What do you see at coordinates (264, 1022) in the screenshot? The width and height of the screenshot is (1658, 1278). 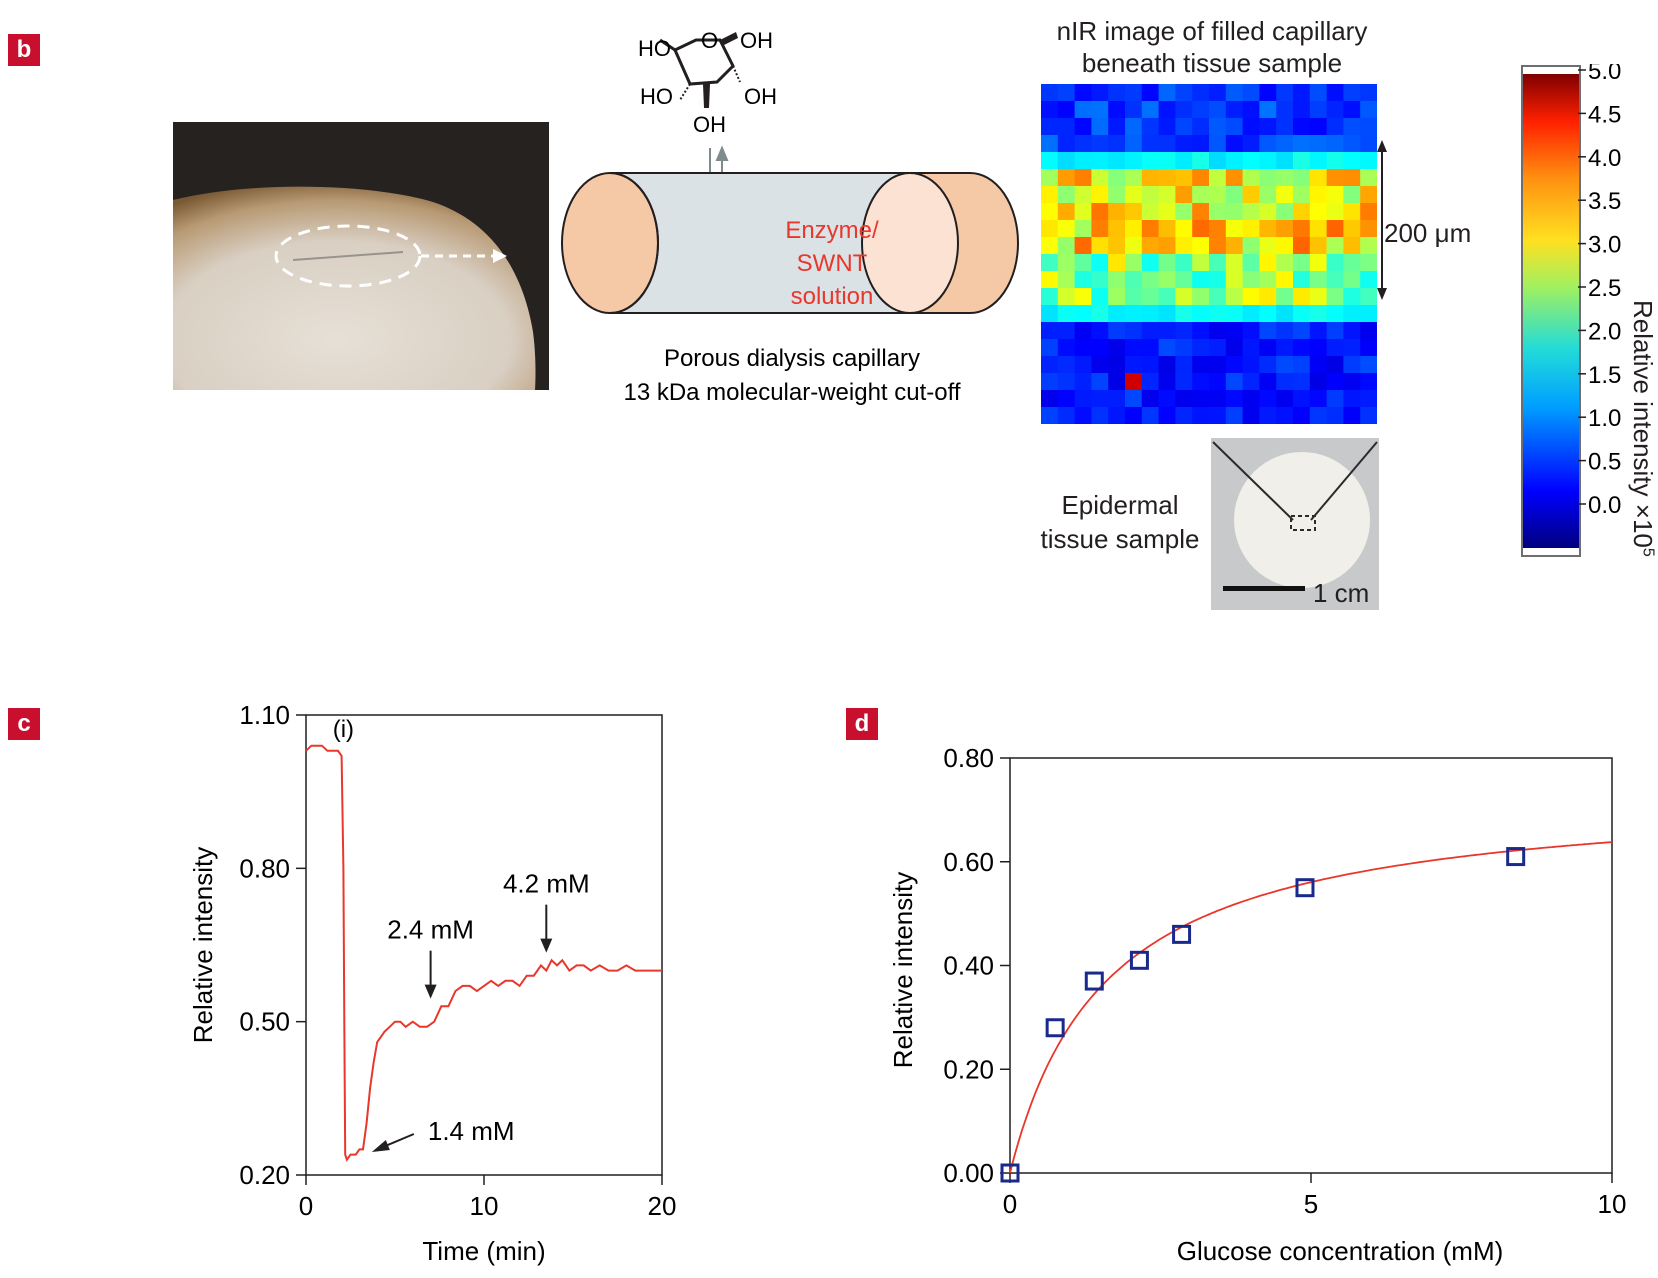 I see `chart-c-ytick-label: 0.50` at bounding box center [264, 1022].